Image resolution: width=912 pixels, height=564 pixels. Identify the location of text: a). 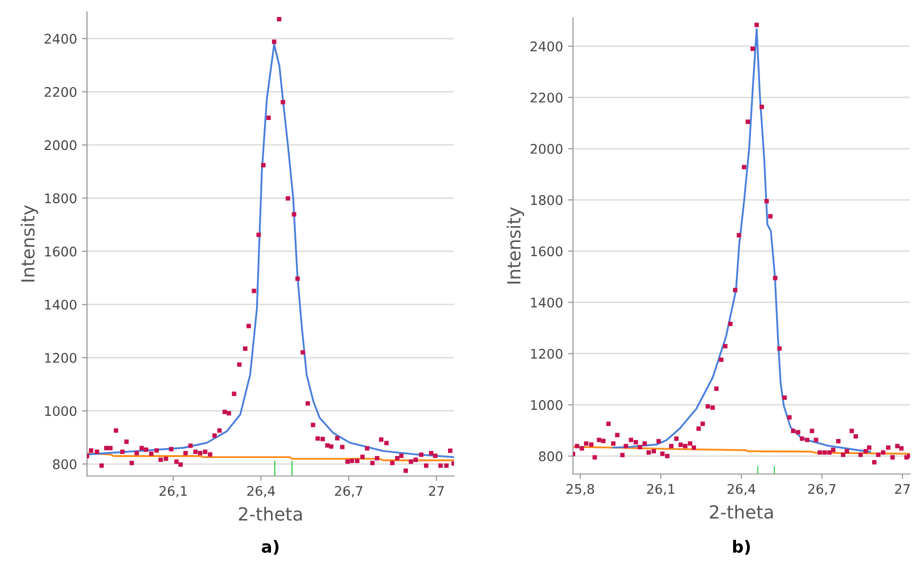
(270, 547).